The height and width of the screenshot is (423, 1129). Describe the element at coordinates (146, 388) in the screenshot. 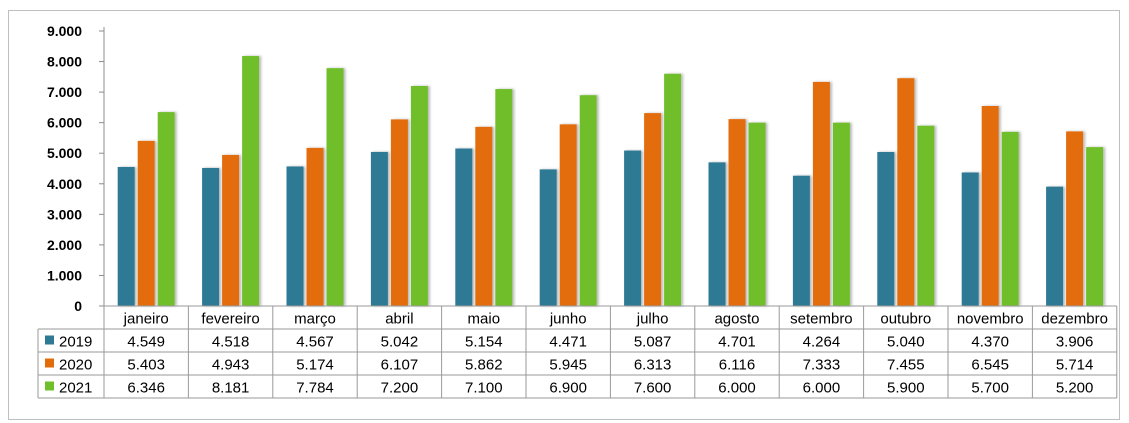

I see `data-label: 6.346` at that location.